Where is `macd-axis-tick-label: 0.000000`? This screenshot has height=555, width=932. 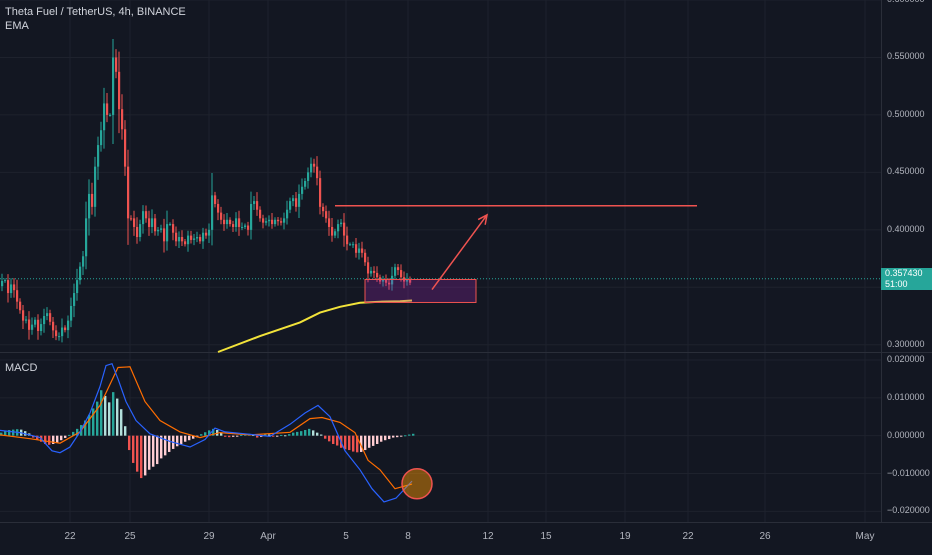 macd-axis-tick-label: 0.000000 is located at coordinates (906, 434).